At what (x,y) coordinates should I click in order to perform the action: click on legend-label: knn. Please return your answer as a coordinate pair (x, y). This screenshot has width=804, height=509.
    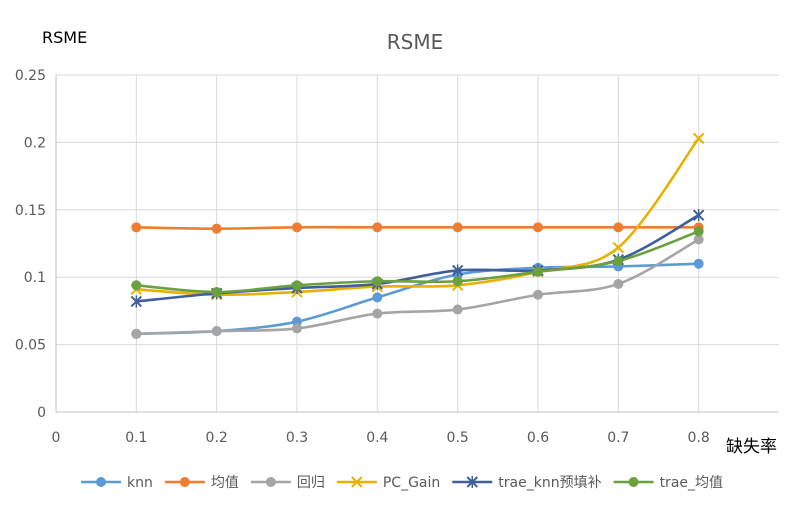
    Looking at the image, I should click on (140, 483).